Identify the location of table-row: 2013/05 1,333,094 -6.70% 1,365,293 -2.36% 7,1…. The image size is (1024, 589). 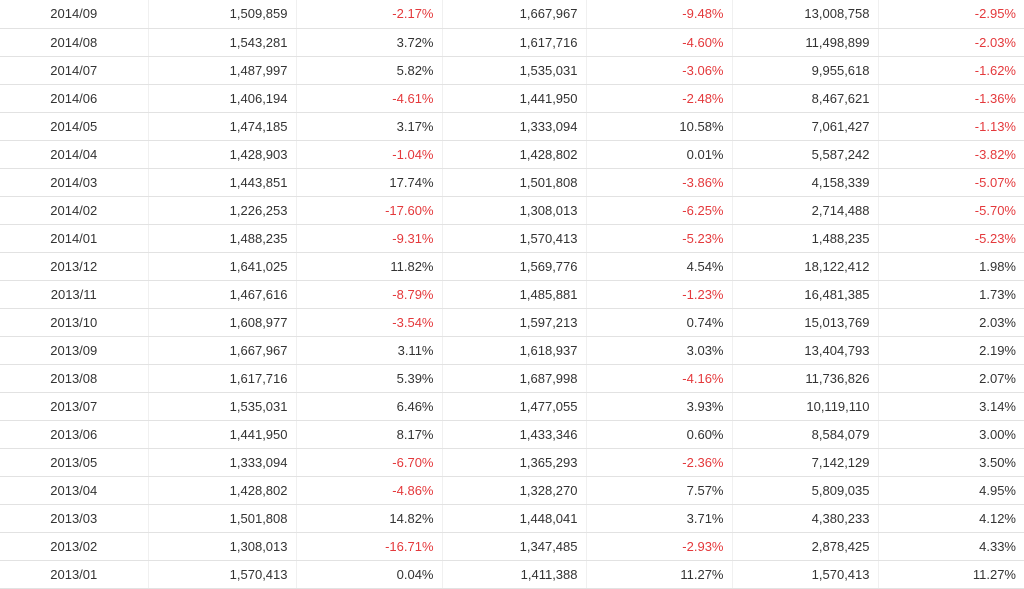
(512, 462).